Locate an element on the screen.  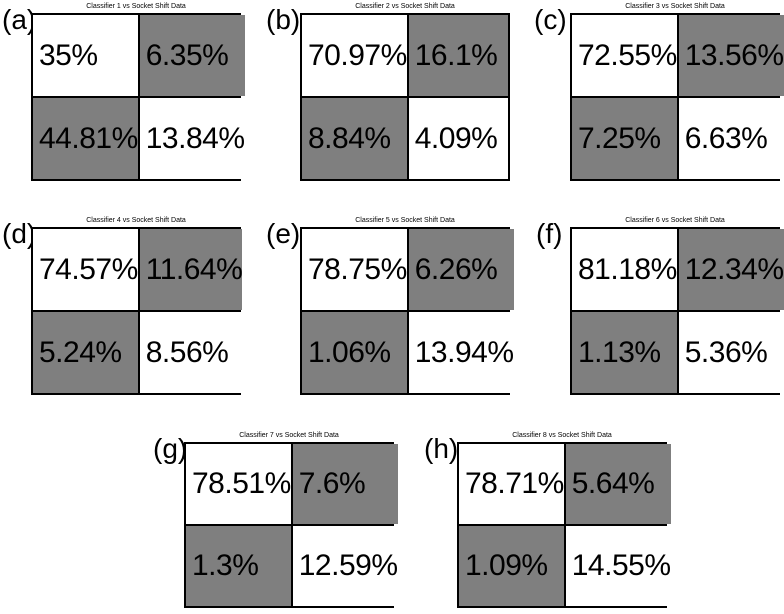
panel-label: (c) is located at coordinates (550, 19).